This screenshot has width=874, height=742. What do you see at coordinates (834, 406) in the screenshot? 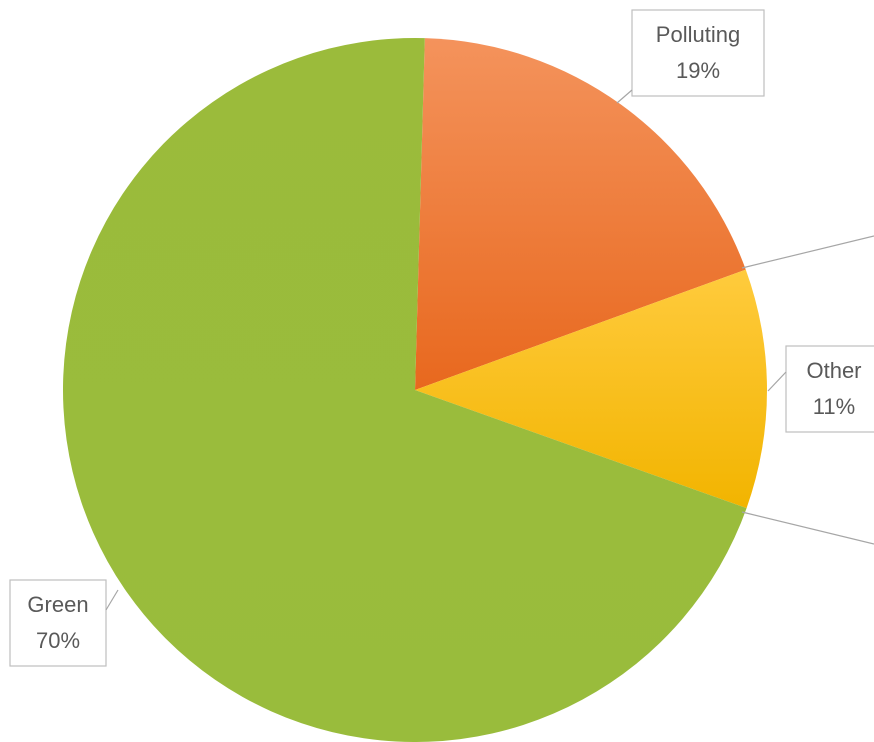
I see `slice-percent-label: 11%` at bounding box center [834, 406].